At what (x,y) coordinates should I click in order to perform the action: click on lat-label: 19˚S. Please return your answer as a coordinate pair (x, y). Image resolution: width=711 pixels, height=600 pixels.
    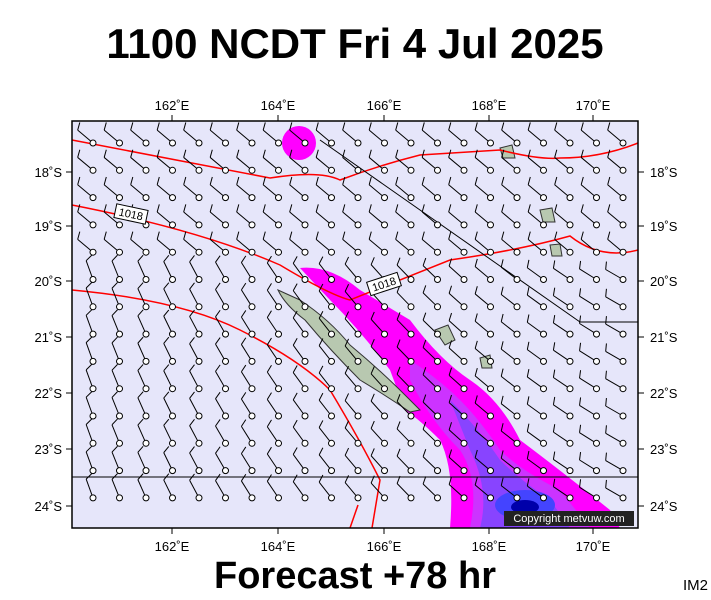
    Looking at the image, I should click on (49, 226).